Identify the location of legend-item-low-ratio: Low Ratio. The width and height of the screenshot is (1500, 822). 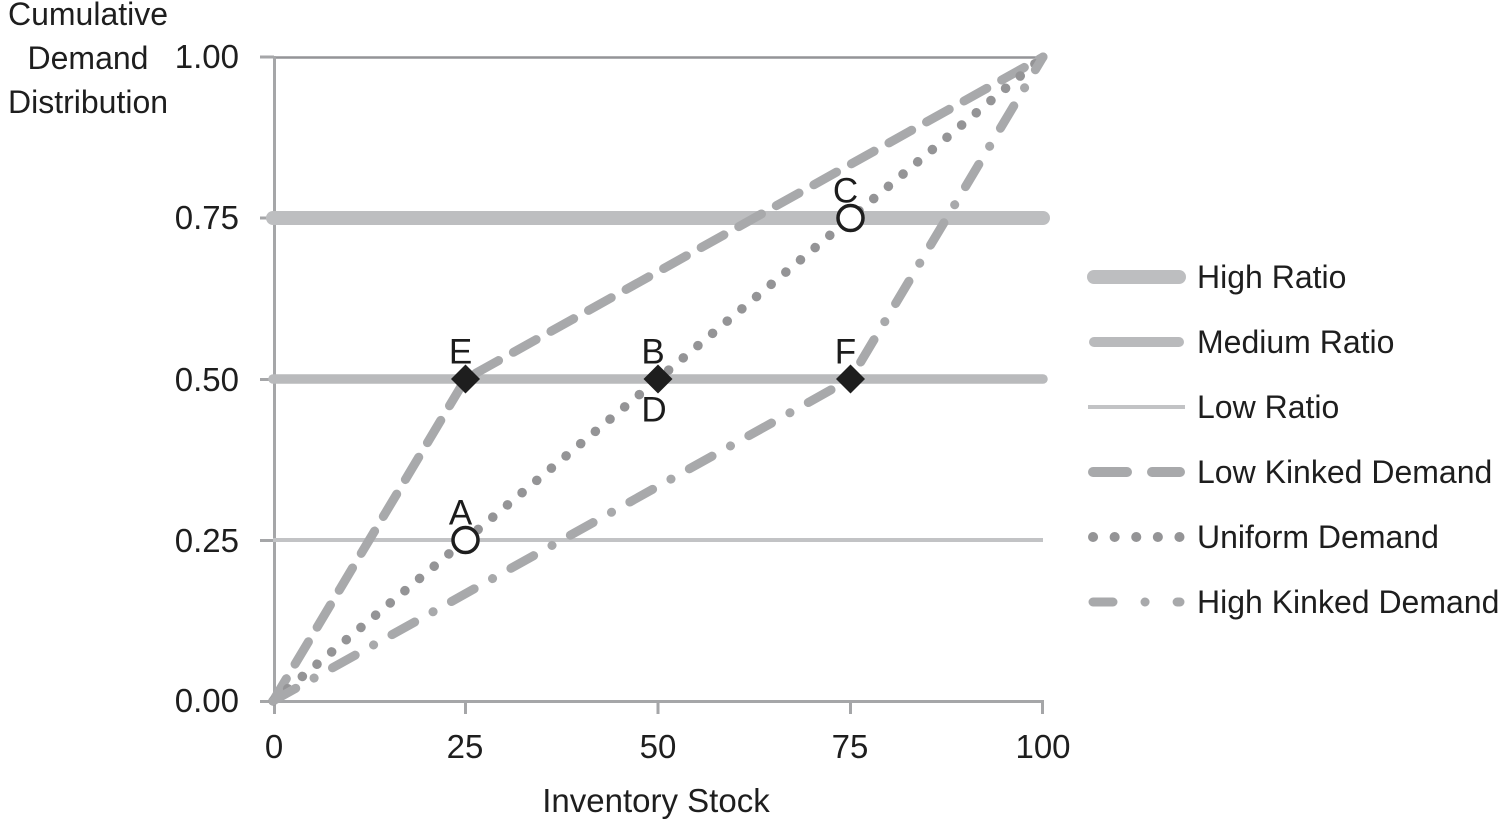
(1292, 407).